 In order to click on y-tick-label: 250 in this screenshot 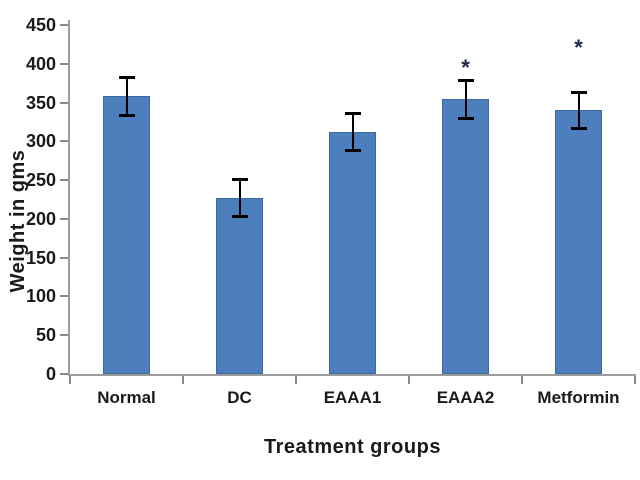, I will do `click(40, 180)`.